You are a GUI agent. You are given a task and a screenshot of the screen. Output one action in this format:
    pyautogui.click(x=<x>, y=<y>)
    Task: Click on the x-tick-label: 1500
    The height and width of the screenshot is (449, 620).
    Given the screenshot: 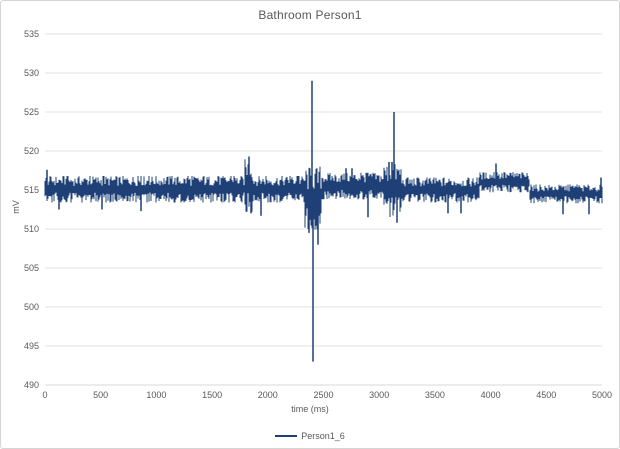 What is the action you would take?
    pyautogui.click(x=212, y=395)
    